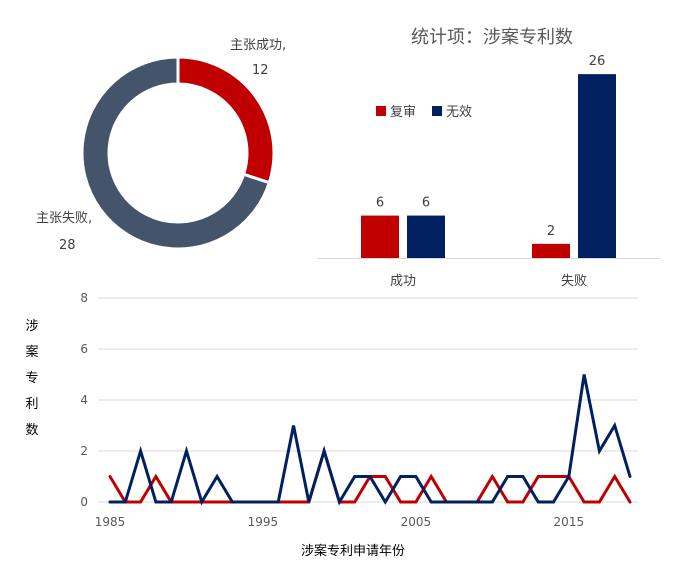 The width and height of the screenshot is (682, 571). I want to click on donut-slice-fail, so click(176, 153).